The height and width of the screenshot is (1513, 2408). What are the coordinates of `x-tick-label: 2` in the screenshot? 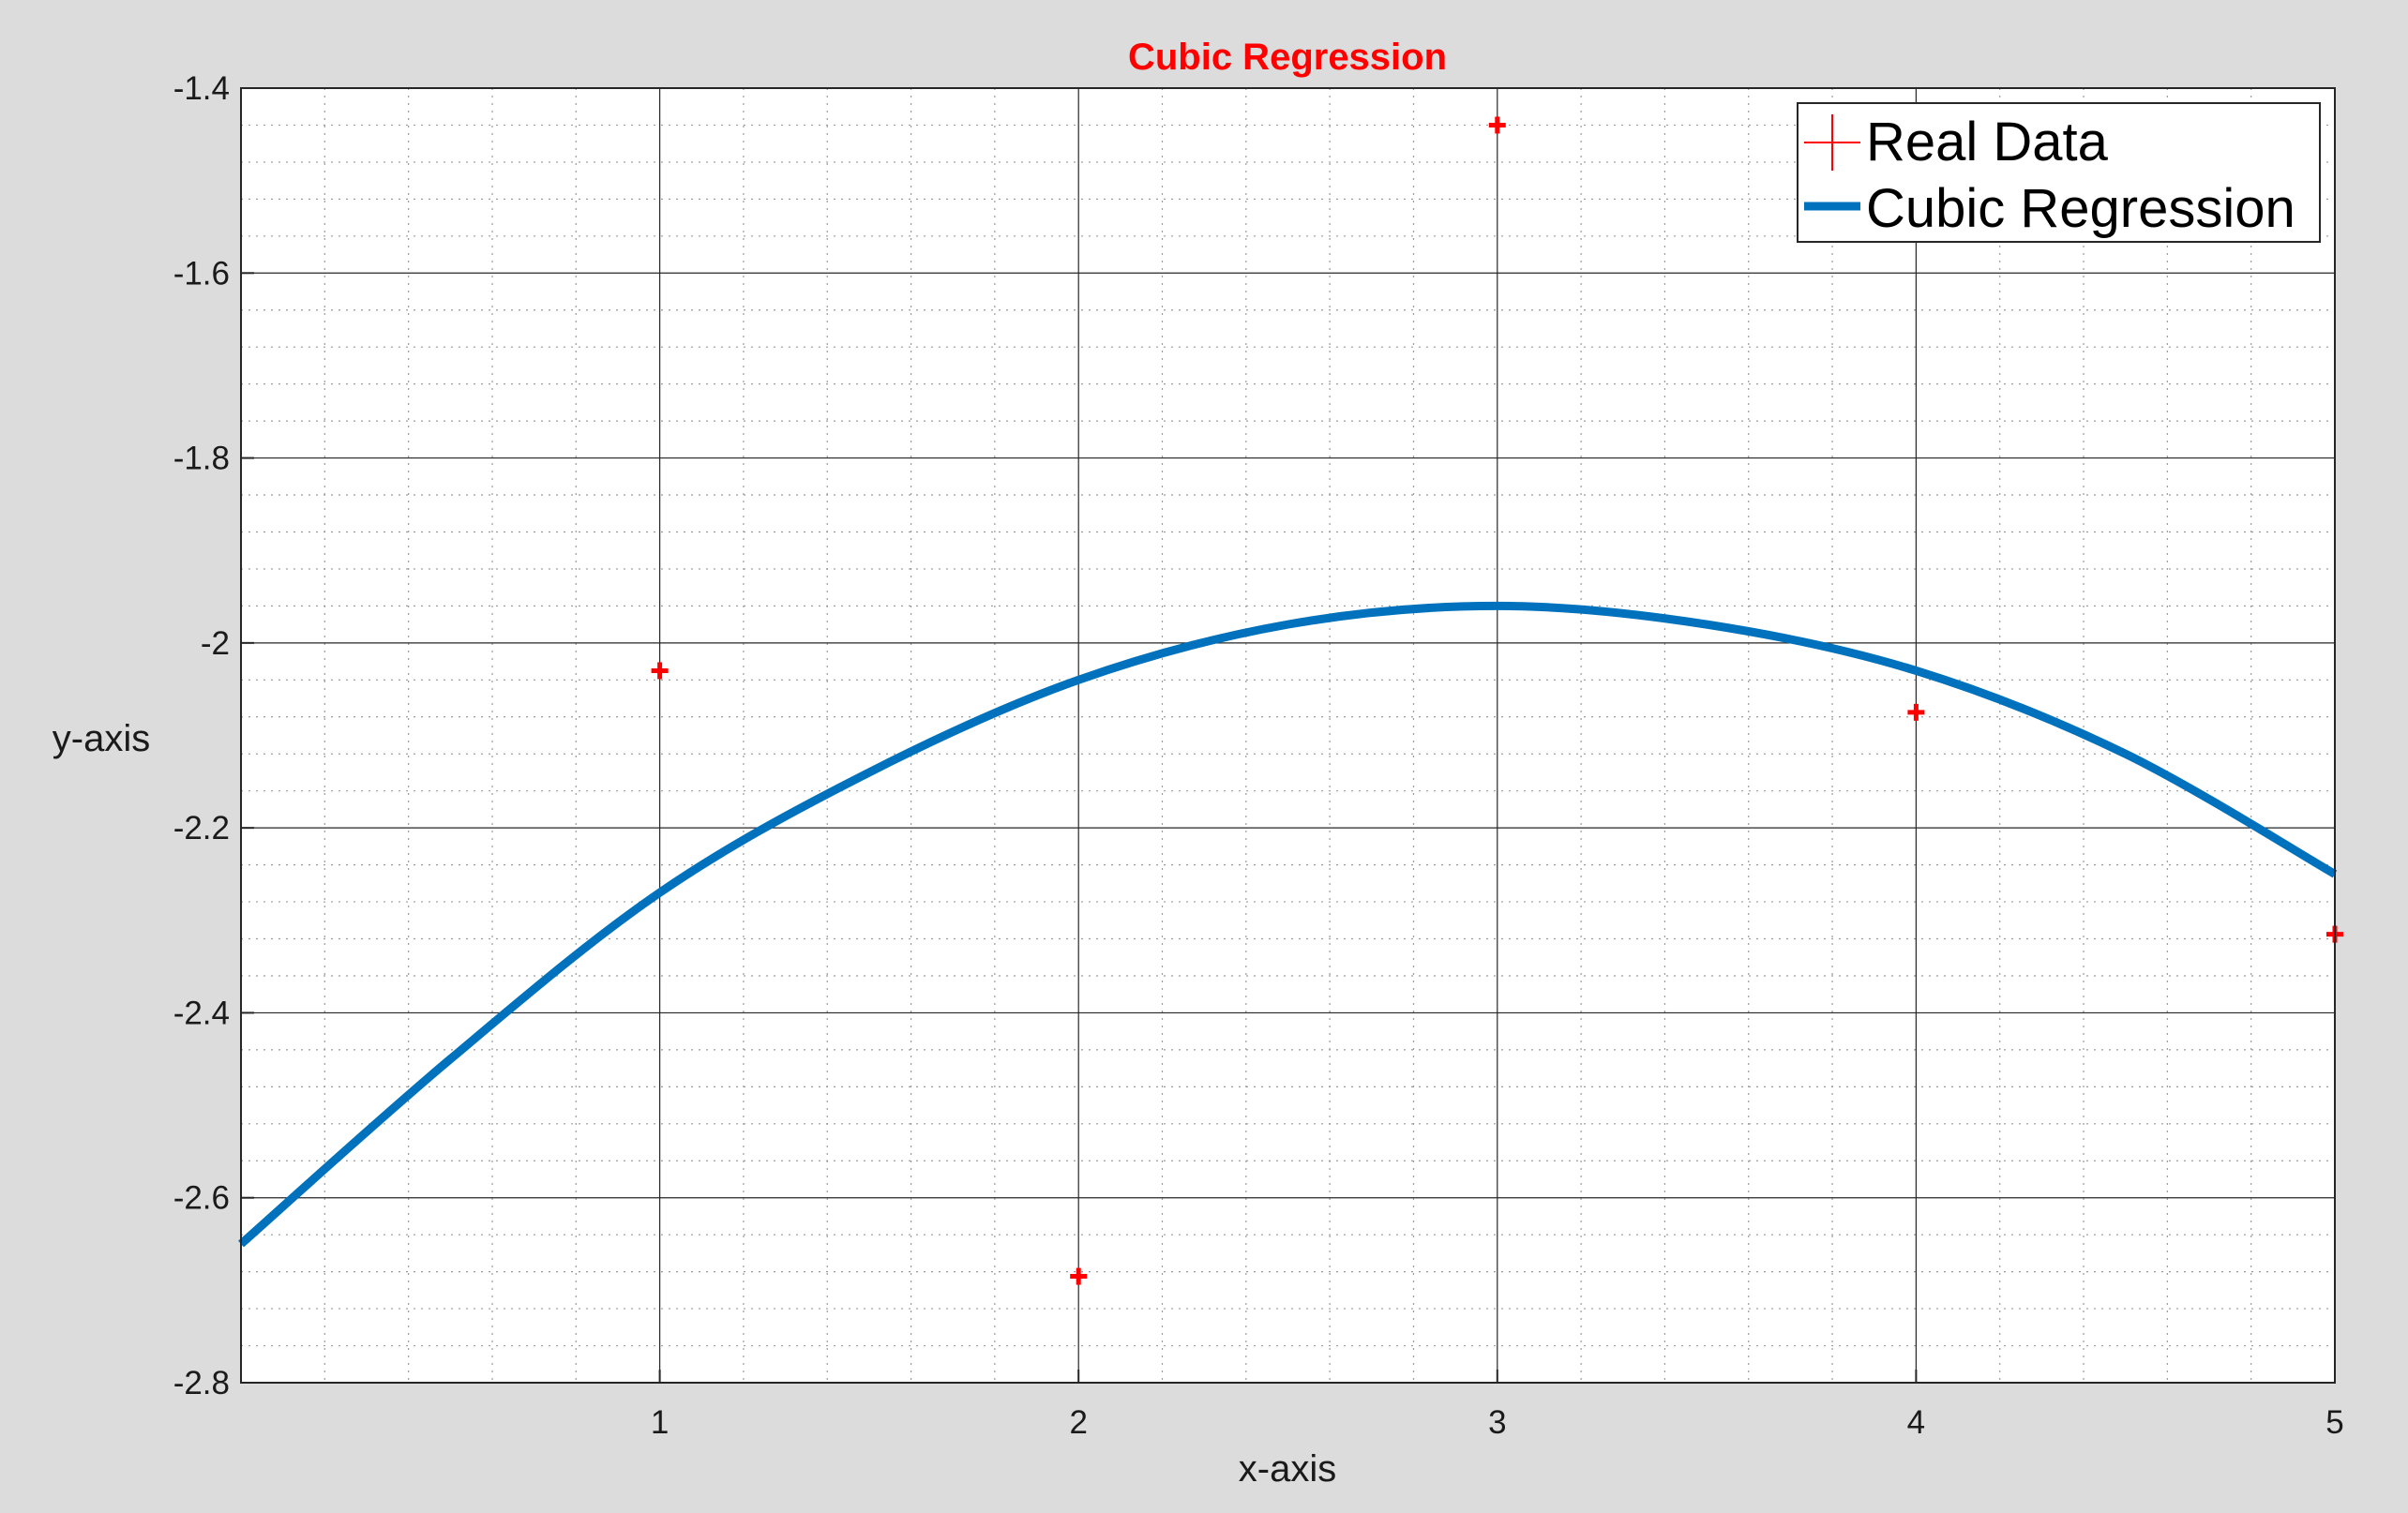 It's located at (1078, 1423).